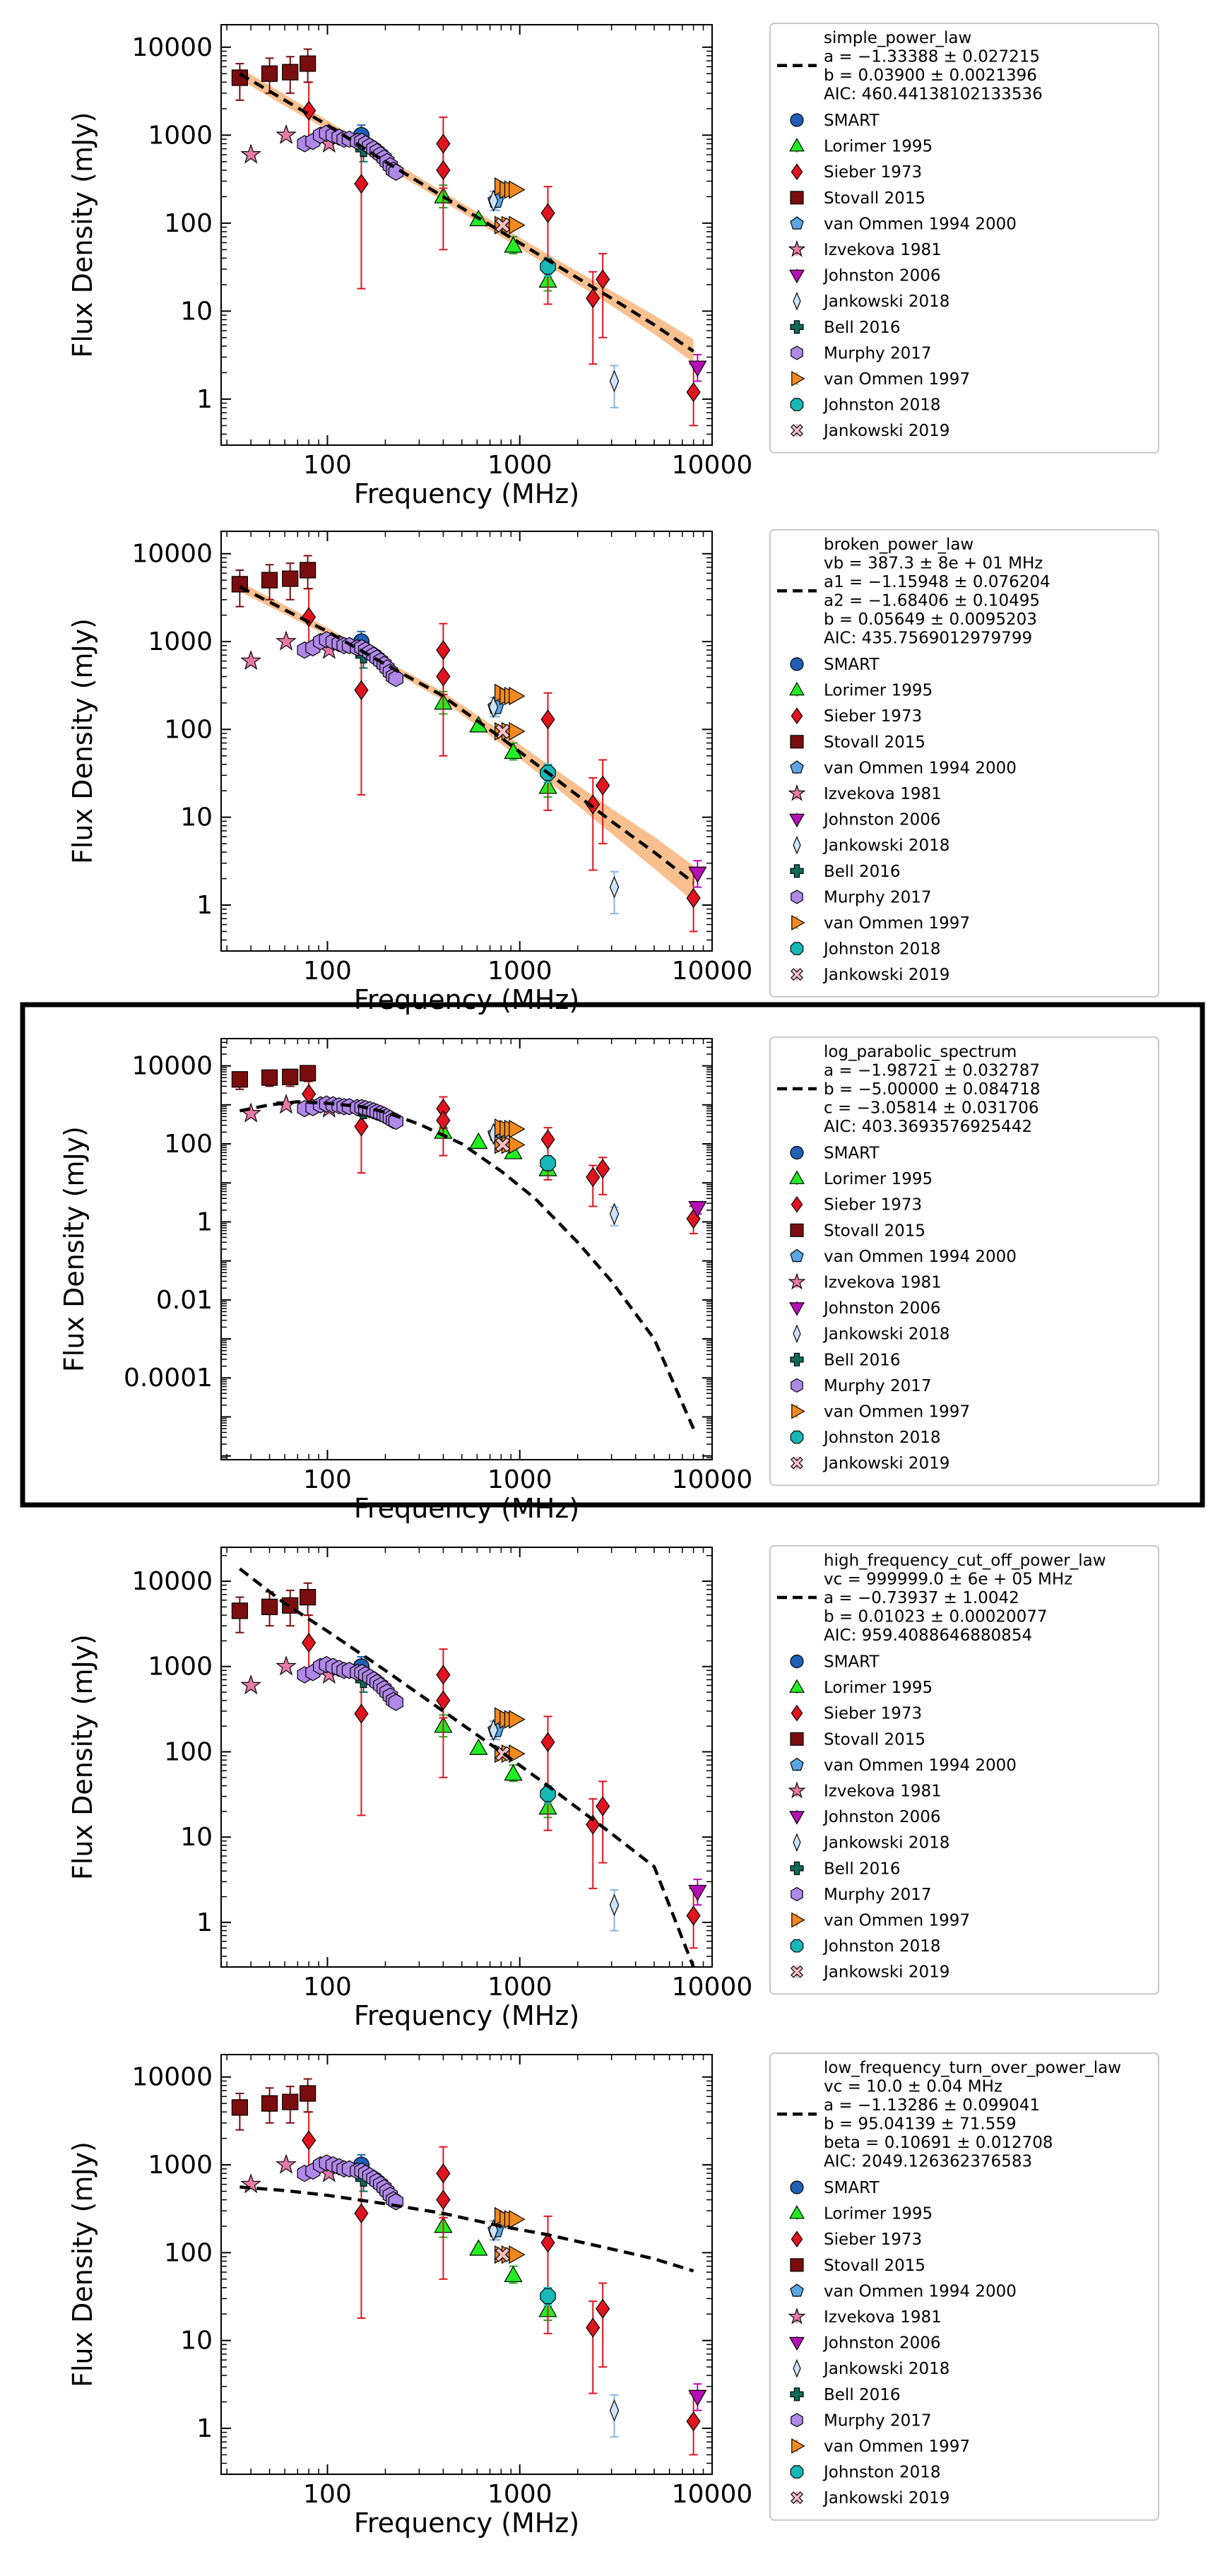 This screenshot has height=2576, width=1225. Describe the element at coordinates (922, 1598) in the screenshot. I see `model-param: a = −0.73937 ± 1.0042` at that location.